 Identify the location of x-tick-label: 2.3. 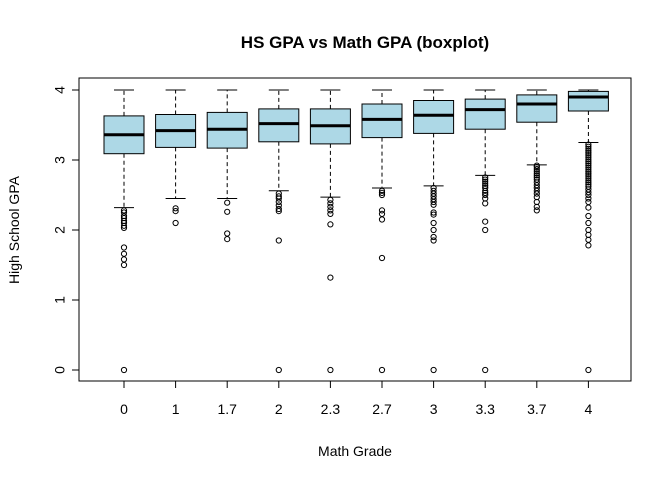
(331, 409).